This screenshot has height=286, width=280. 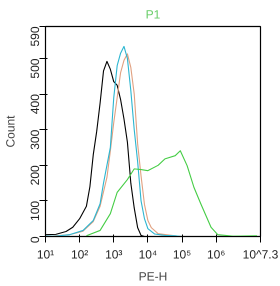 I want to click on y-tick-label: 0, so click(x=35, y=240).